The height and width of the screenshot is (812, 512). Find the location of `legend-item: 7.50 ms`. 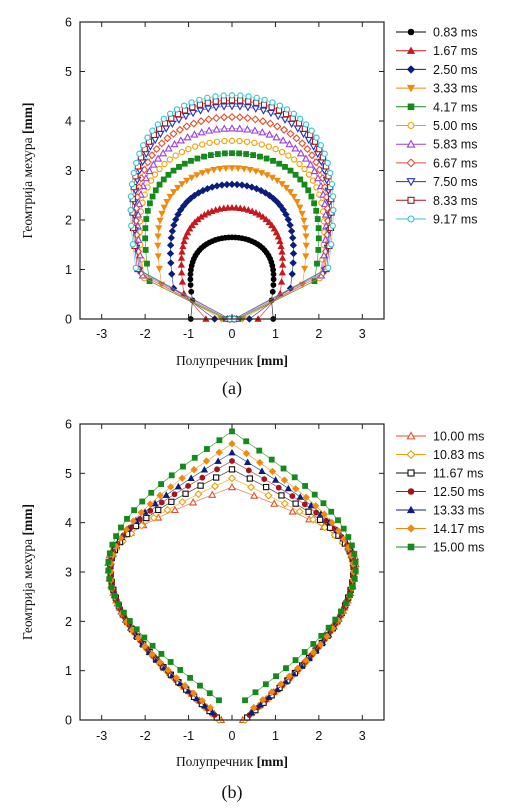

legend-item: 7.50 ms is located at coordinates (436, 182).